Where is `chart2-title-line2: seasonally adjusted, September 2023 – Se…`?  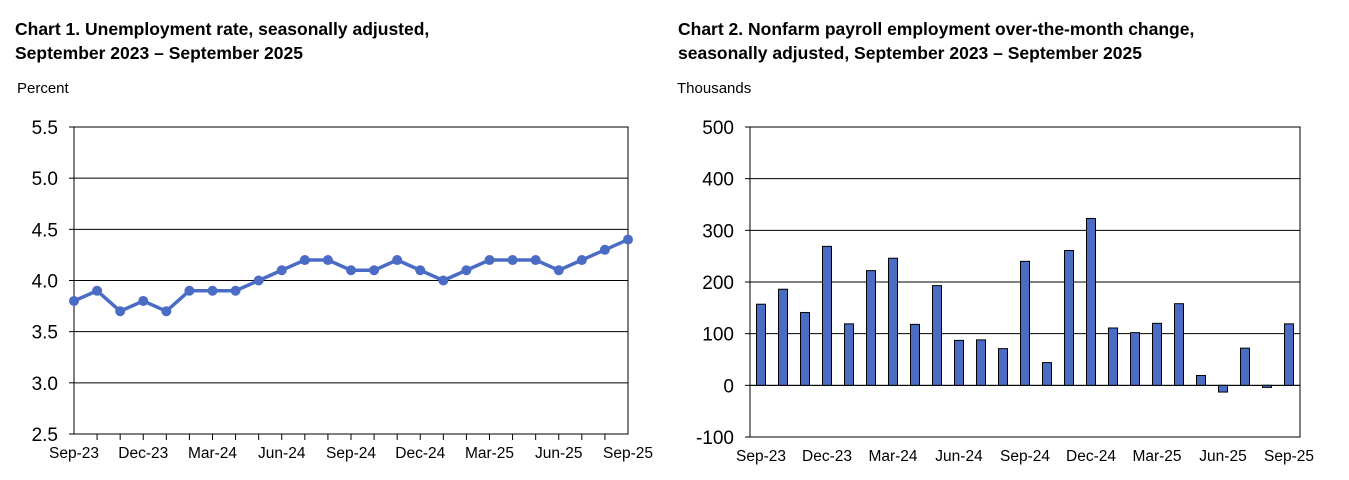 chart2-title-line2: seasonally adjusted, September 2023 – Se… is located at coordinates (910, 53).